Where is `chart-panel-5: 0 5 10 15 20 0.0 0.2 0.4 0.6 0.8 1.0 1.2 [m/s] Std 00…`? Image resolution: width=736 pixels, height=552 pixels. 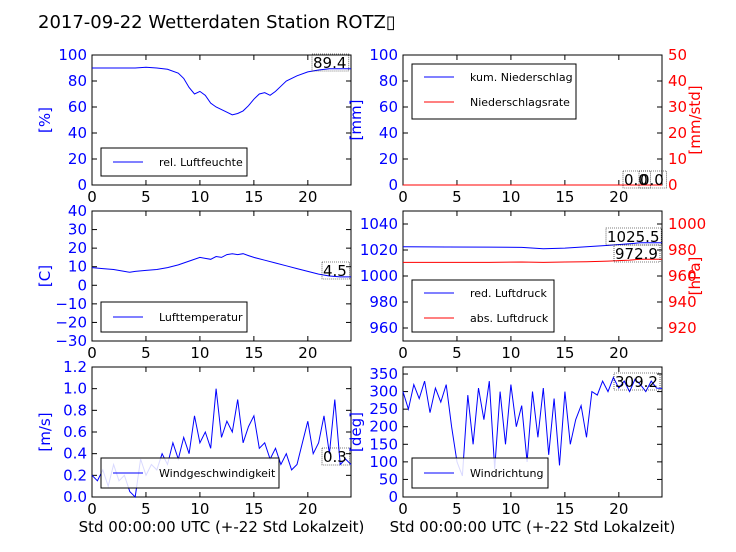 chart-panel-5: 0 5 10 15 20 0.0 0.2 0.4 0.6 0.8 1.0 1.2 [m/s] Std 00… is located at coordinates (200, 447).